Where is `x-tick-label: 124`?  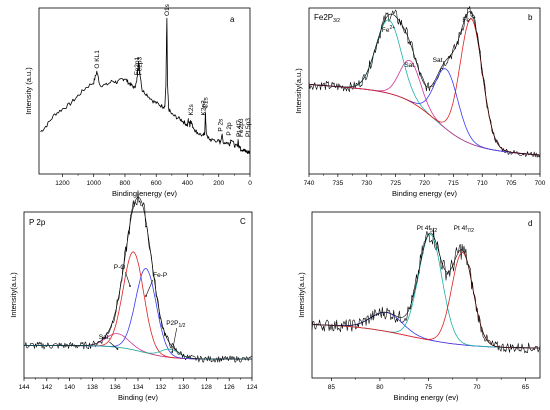 x-tick-label: 124 is located at coordinates (252, 387).